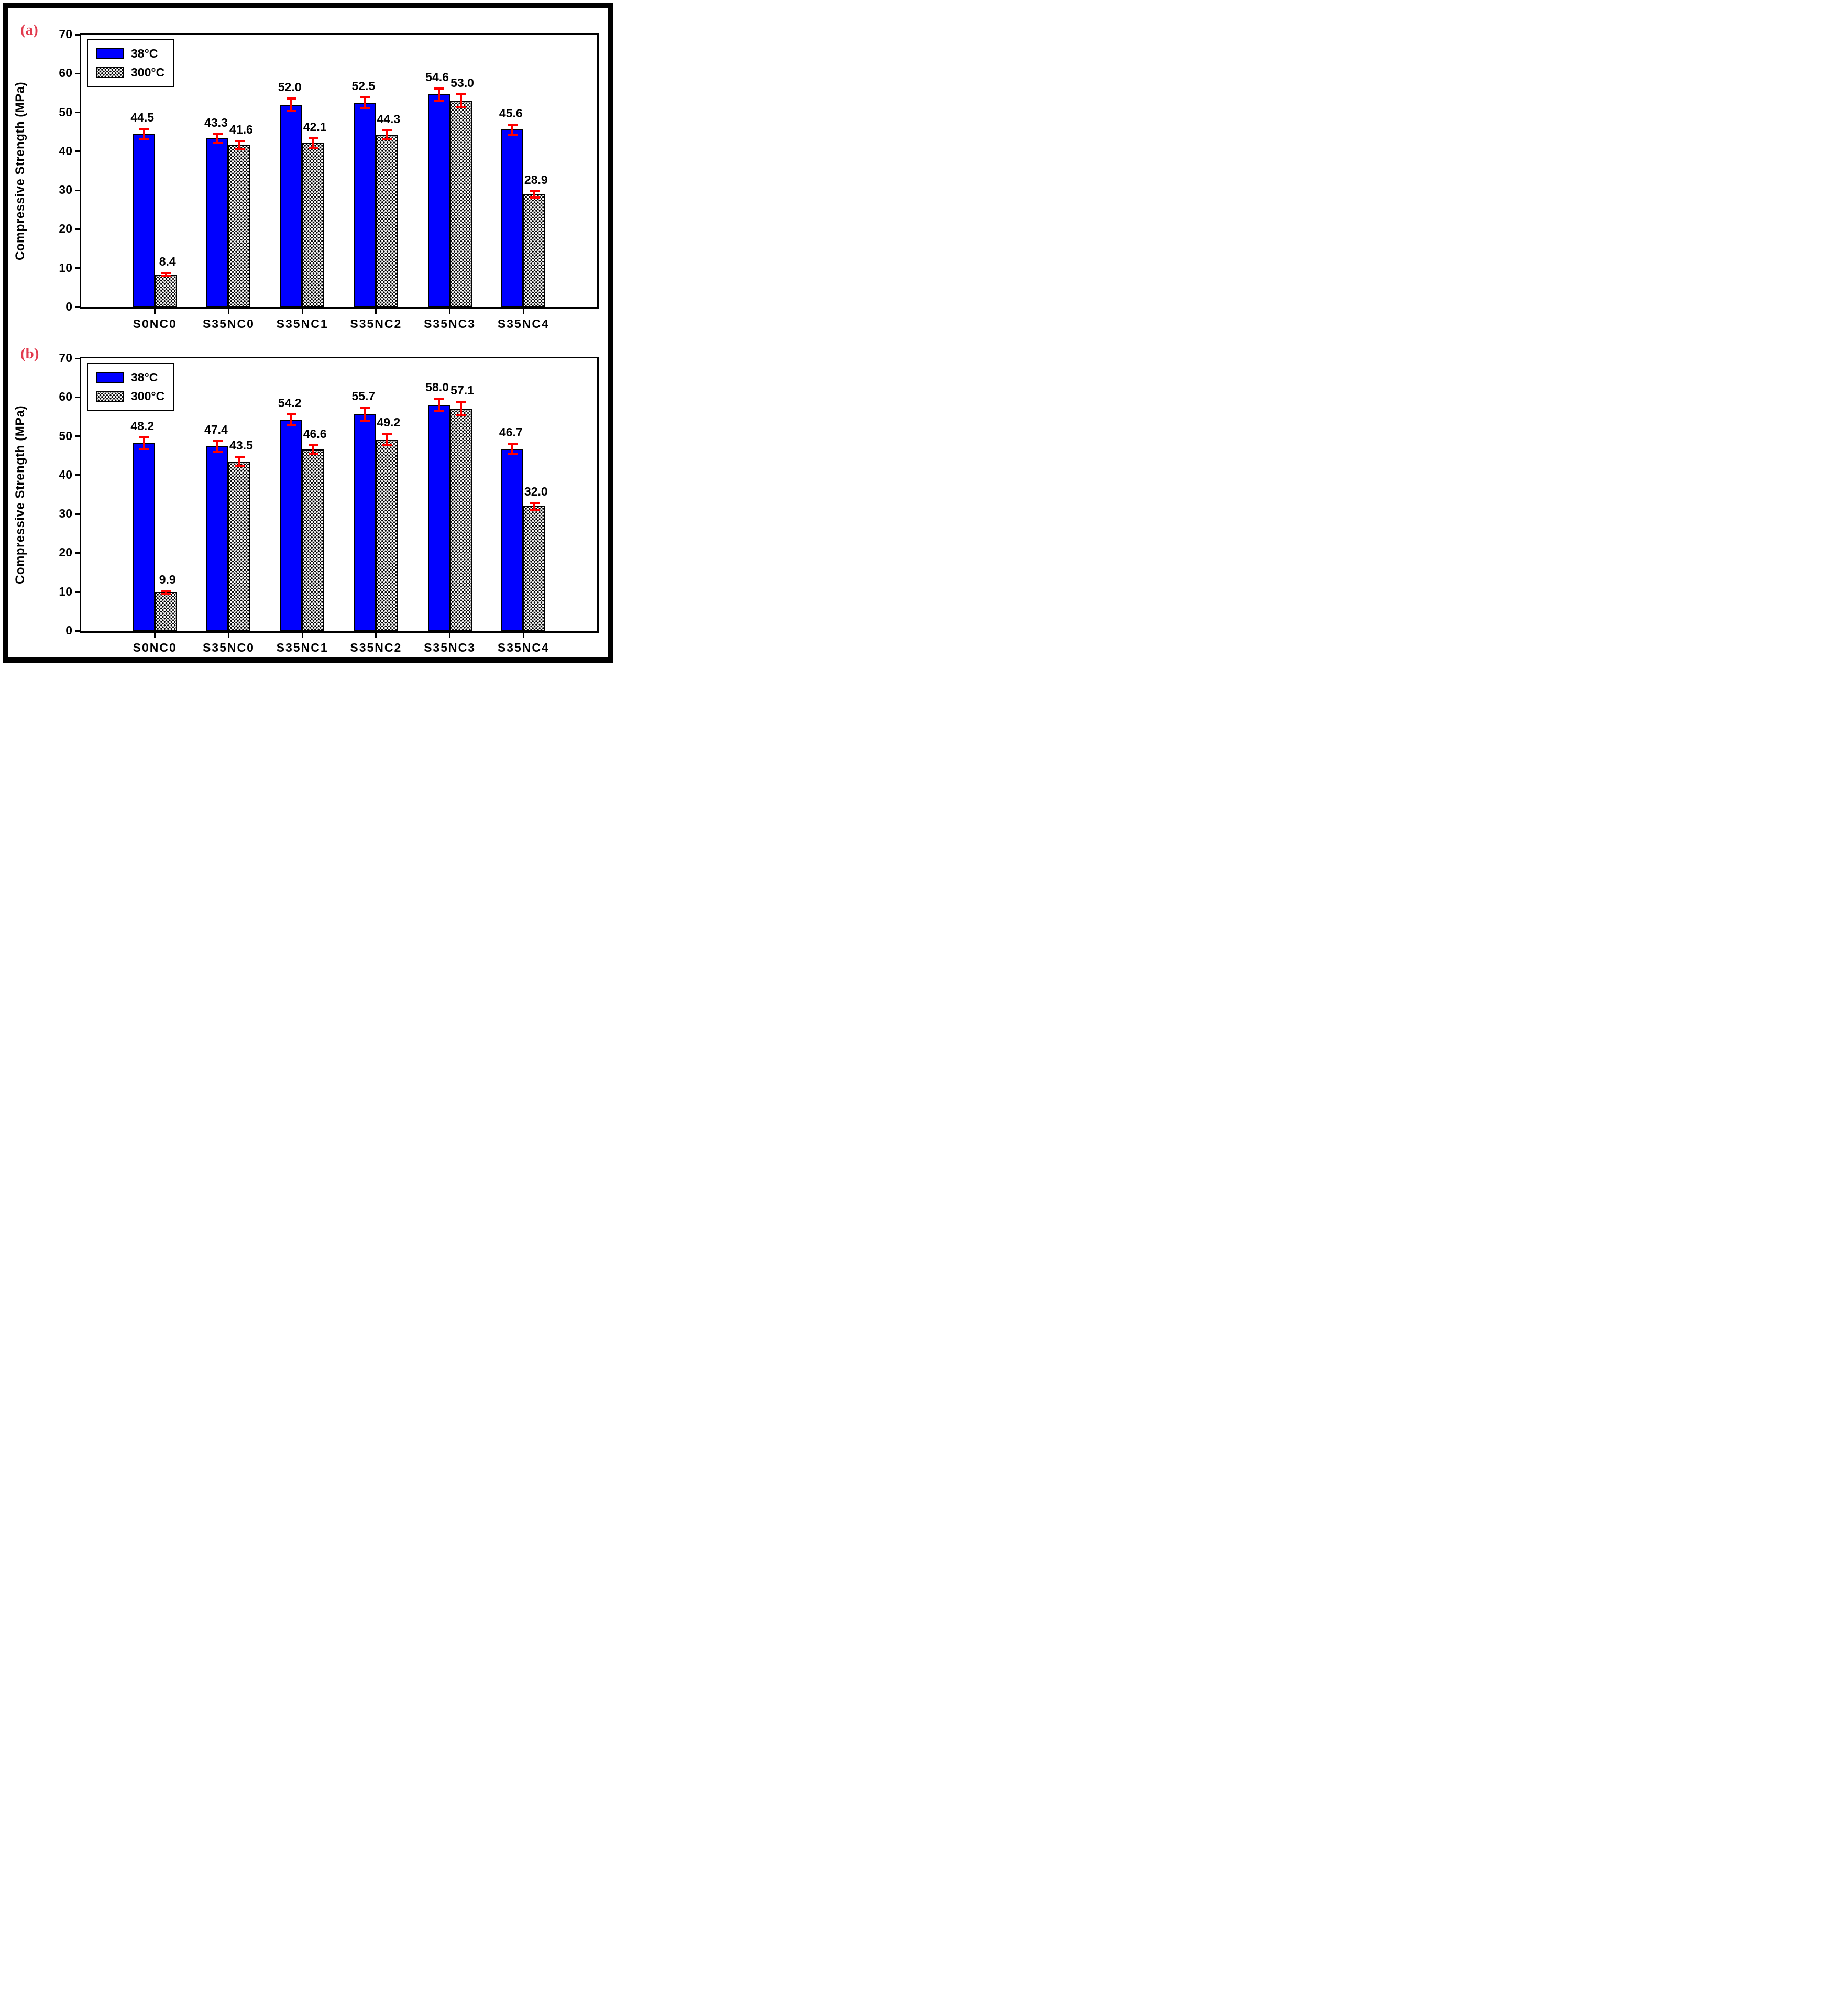 The height and width of the screenshot is (1996, 1848). I want to click on bar-value-label-300c-s35nc3: 57.1, so click(462, 390).